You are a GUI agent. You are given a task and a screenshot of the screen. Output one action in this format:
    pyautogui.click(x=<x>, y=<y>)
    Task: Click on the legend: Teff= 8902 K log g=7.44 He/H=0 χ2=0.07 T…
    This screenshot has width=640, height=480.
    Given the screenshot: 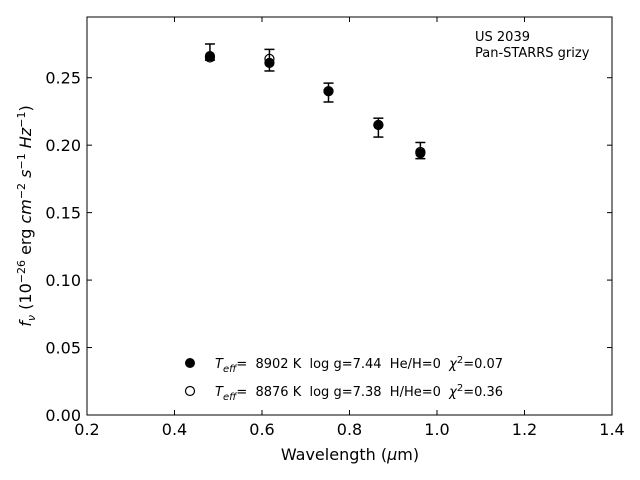 What is the action you would take?
    pyautogui.click(x=343, y=379)
    